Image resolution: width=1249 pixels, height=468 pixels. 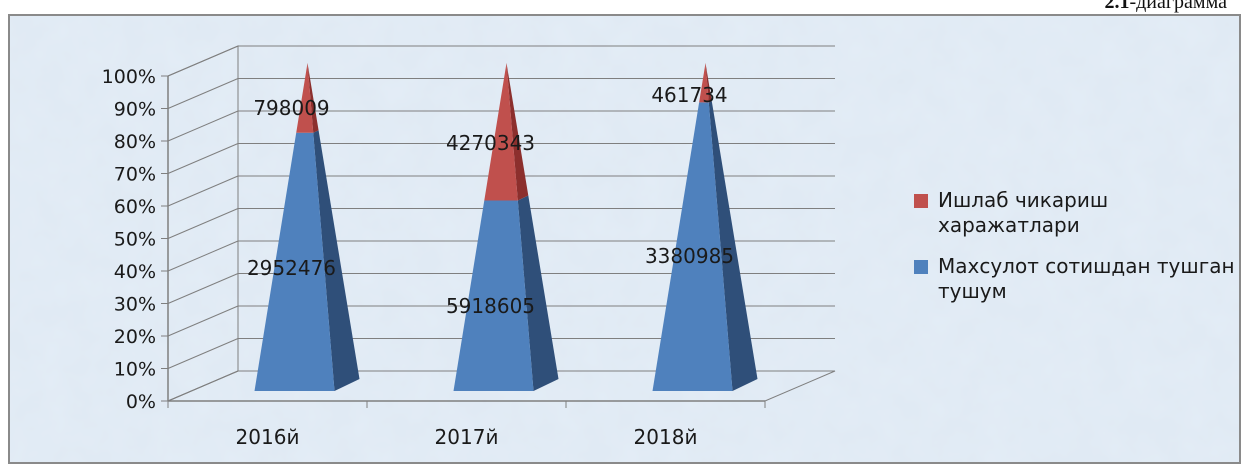 What do you see at coordinates (291, 268) in the screenshot?
I see `data-label-revenue: 2952476` at bounding box center [291, 268].